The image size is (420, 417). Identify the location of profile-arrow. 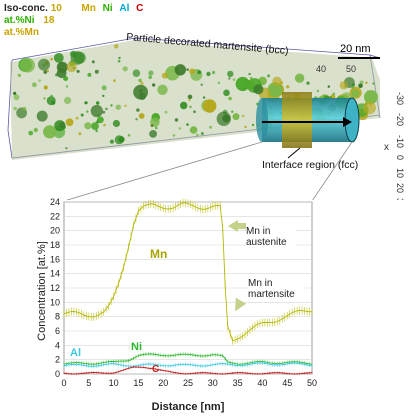
(307, 122).